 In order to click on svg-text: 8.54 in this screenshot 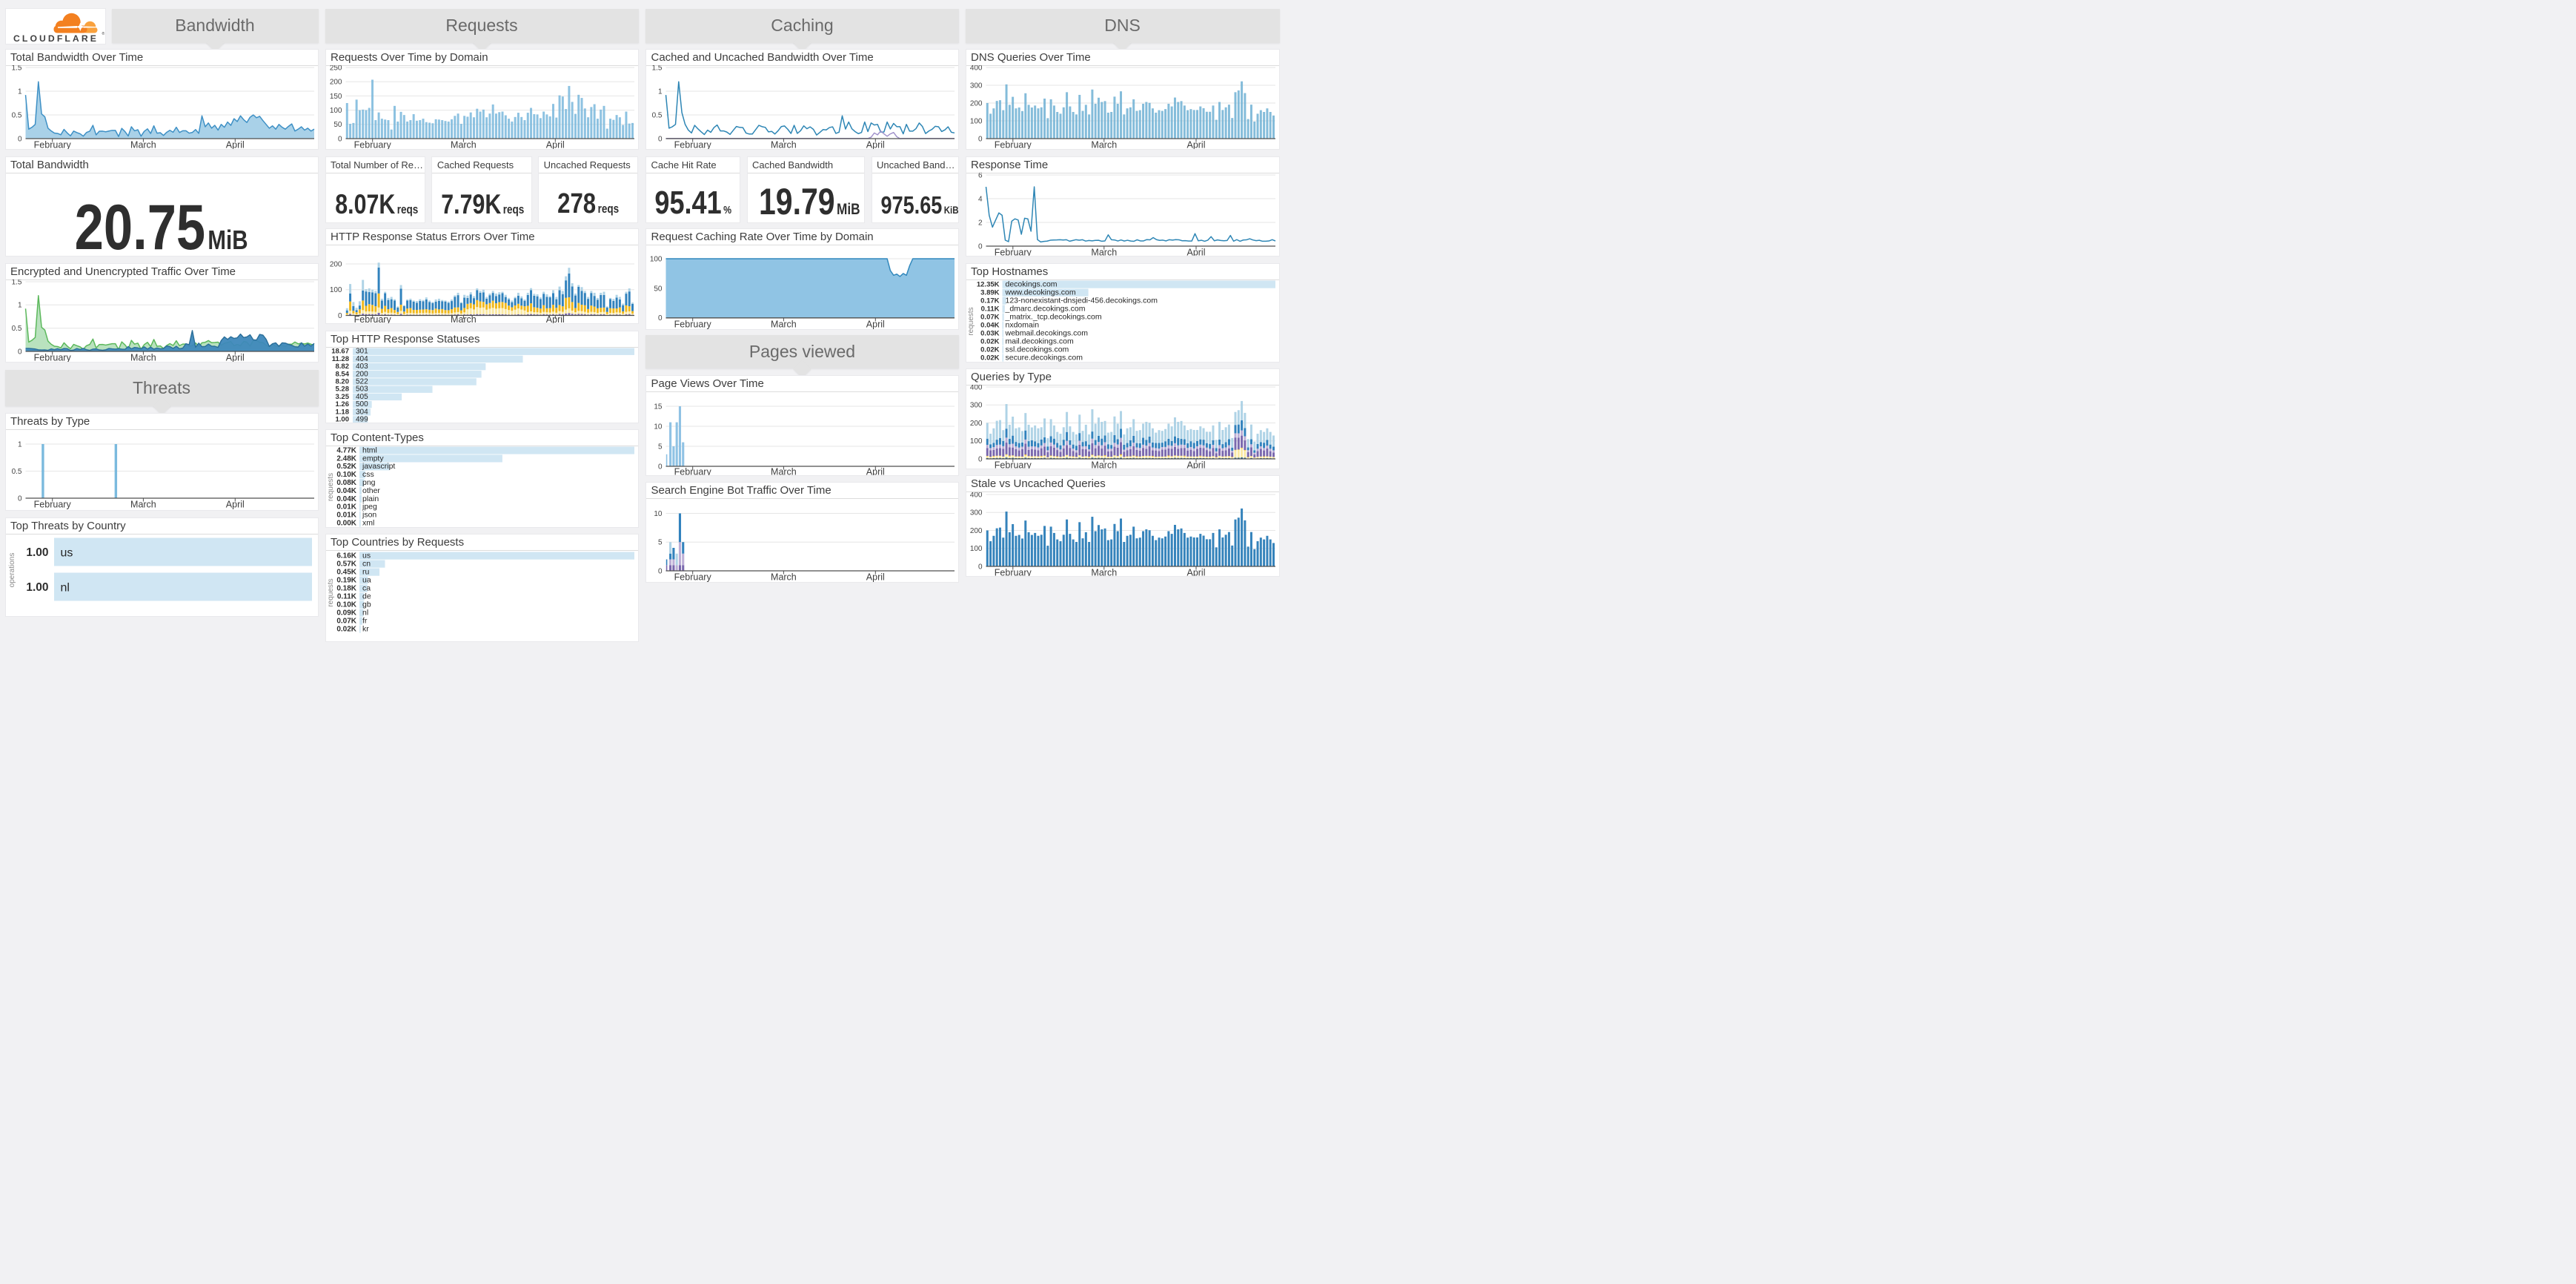, I will do `click(342, 374)`.